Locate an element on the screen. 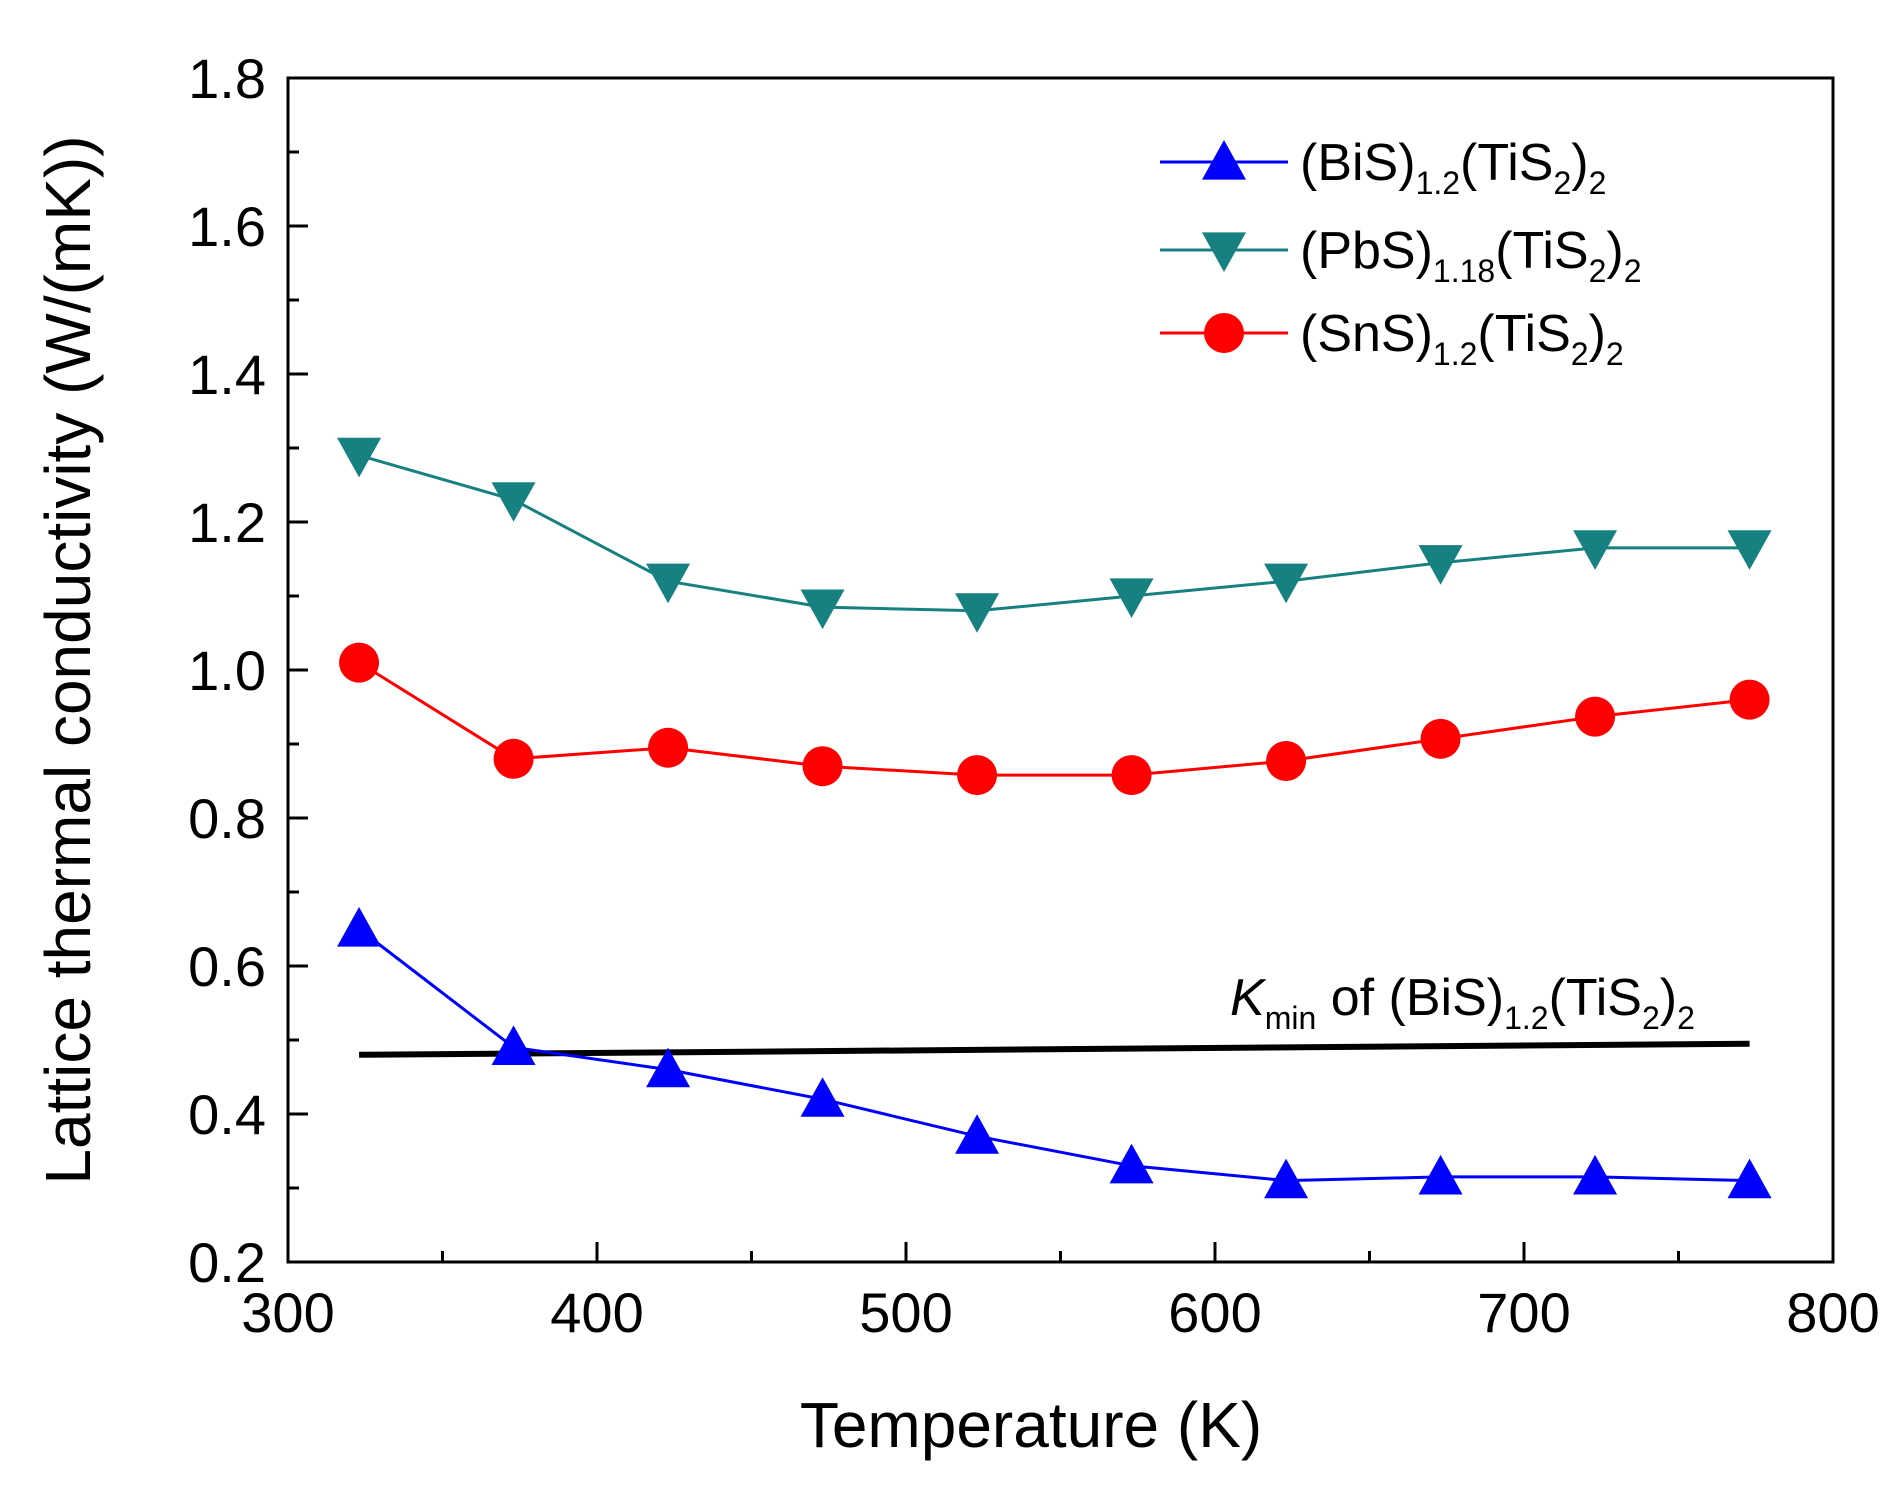 Image resolution: width=1891 pixels, height=1486 pixels. y-tick-label: 1.6 is located at coordinates (227, 226).